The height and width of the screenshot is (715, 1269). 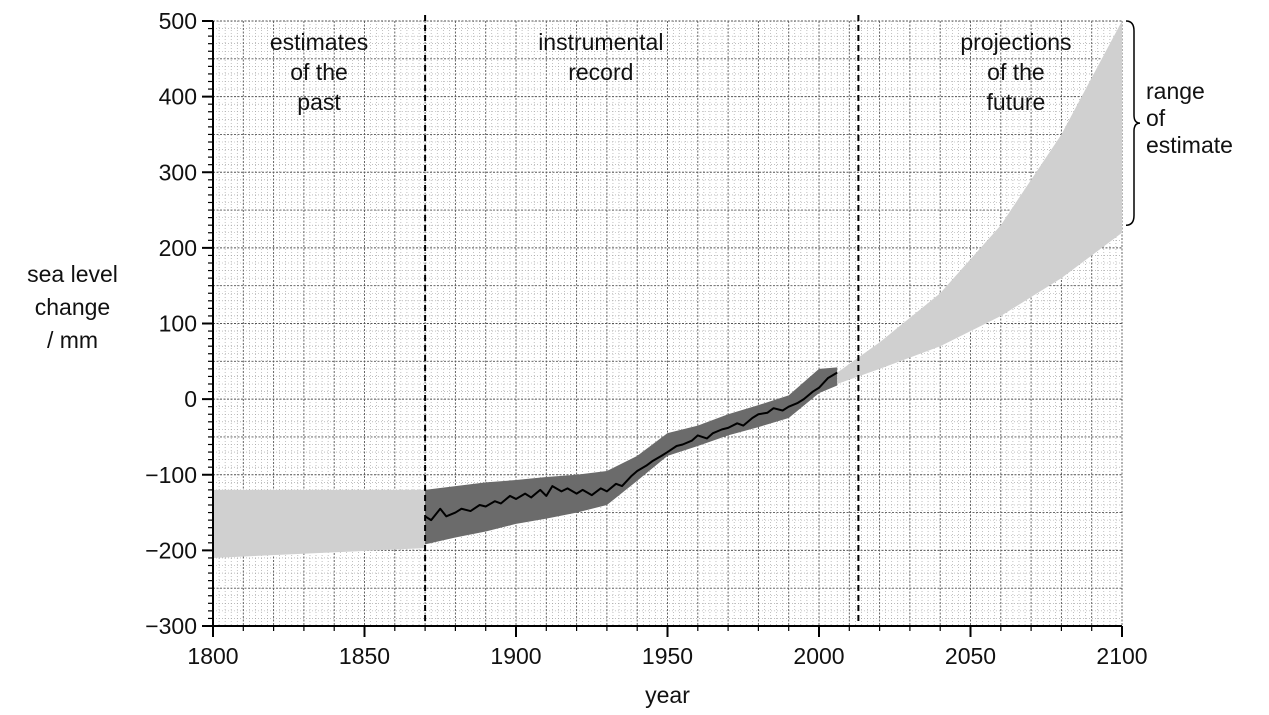 What do you see at coordinates (178, 248) in the screenshot?
I see `y-tick-label: 200` at bounding box center [178, 248].